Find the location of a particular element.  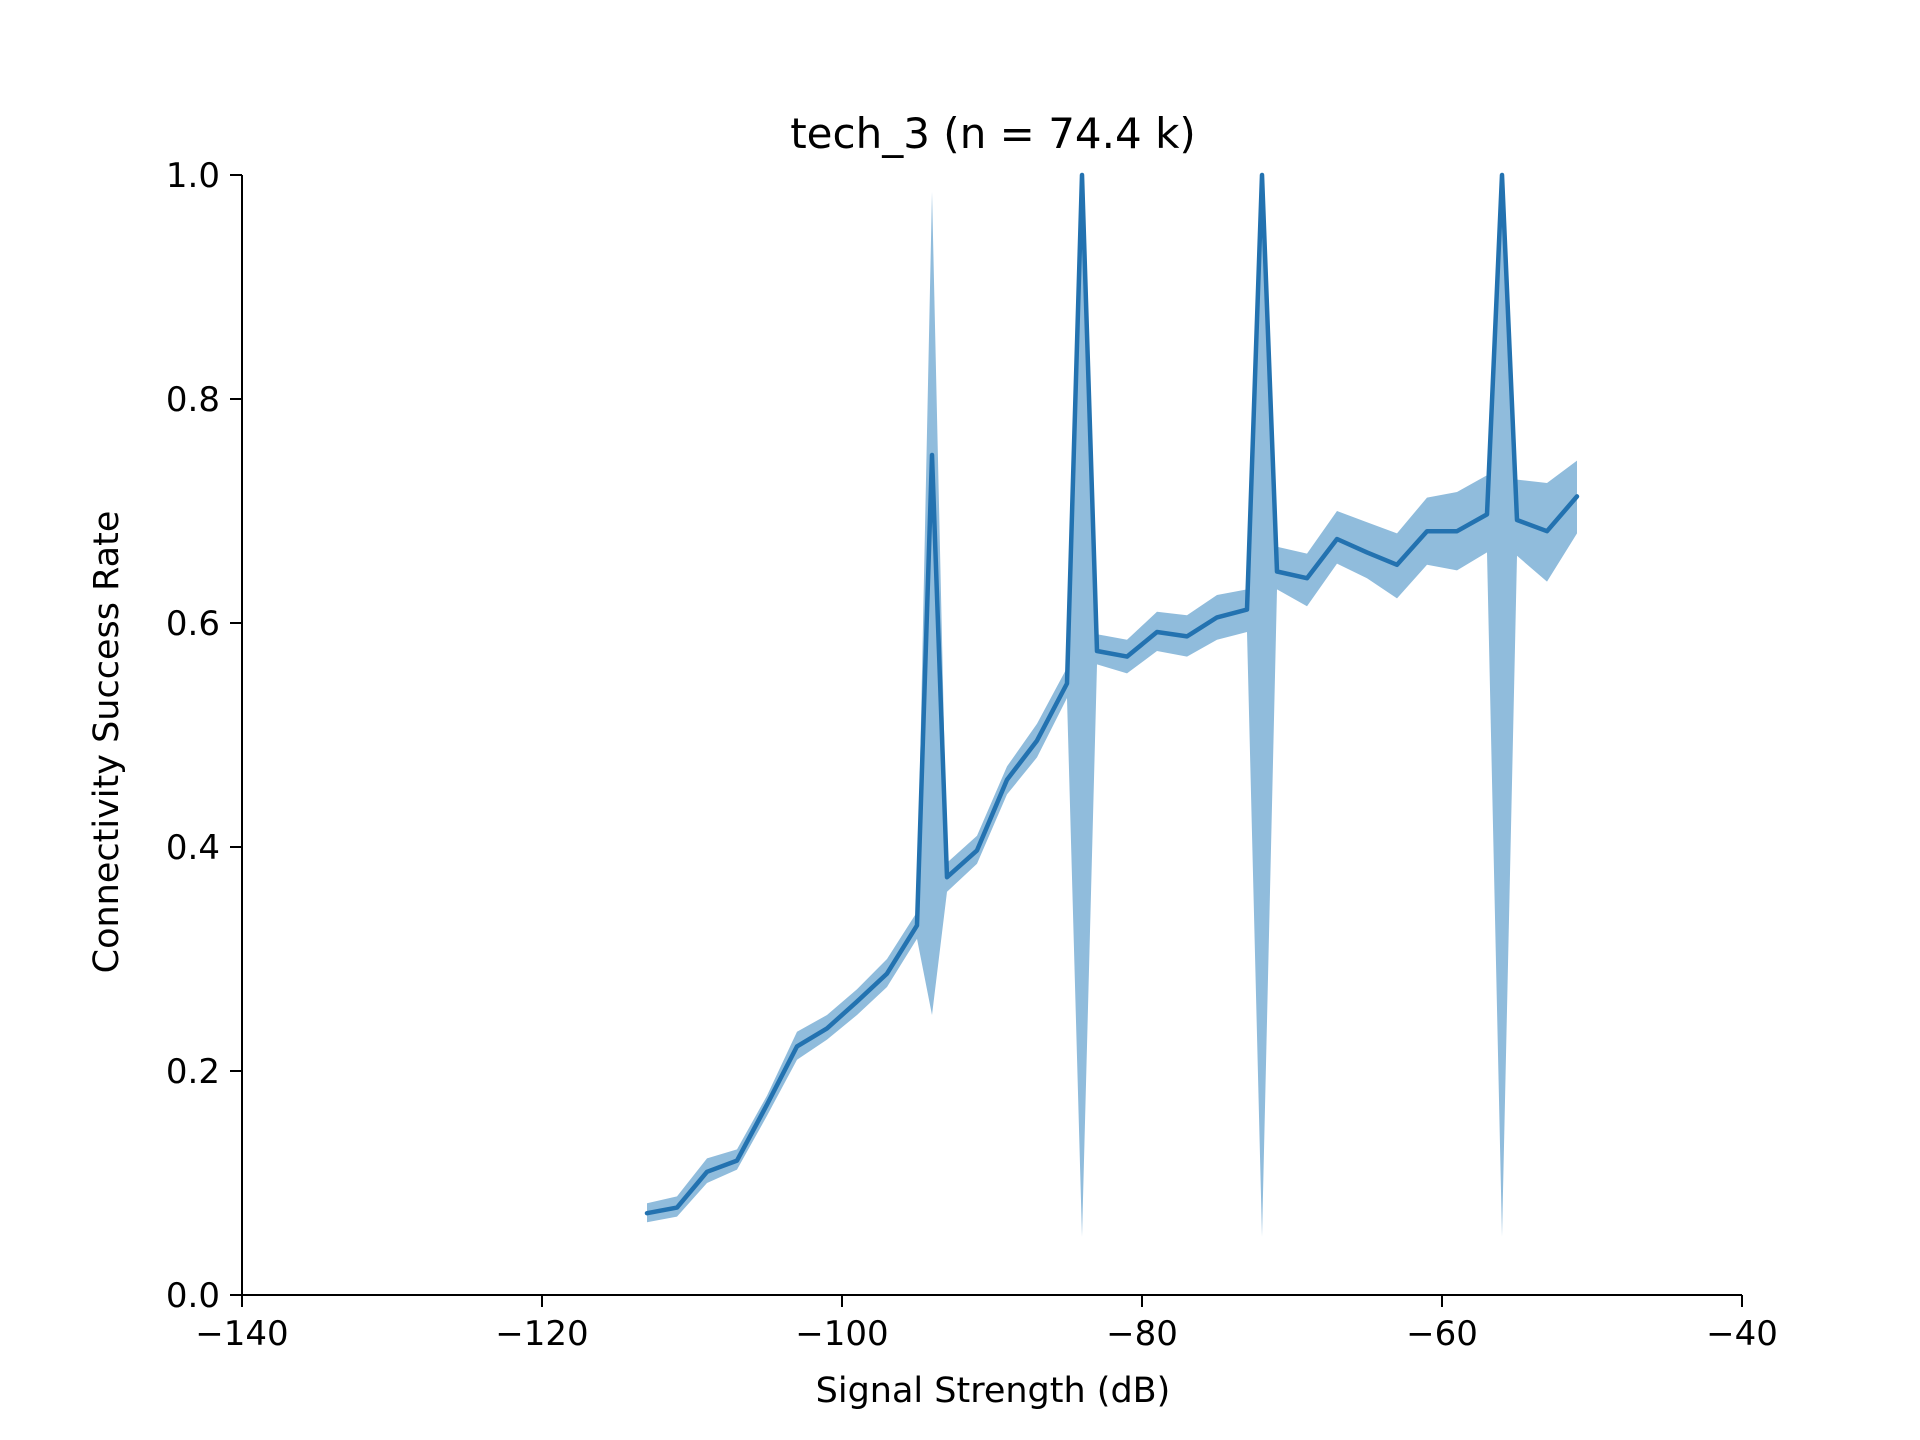

y-tick-label: 1.0 is located at coordinates (193, 176).